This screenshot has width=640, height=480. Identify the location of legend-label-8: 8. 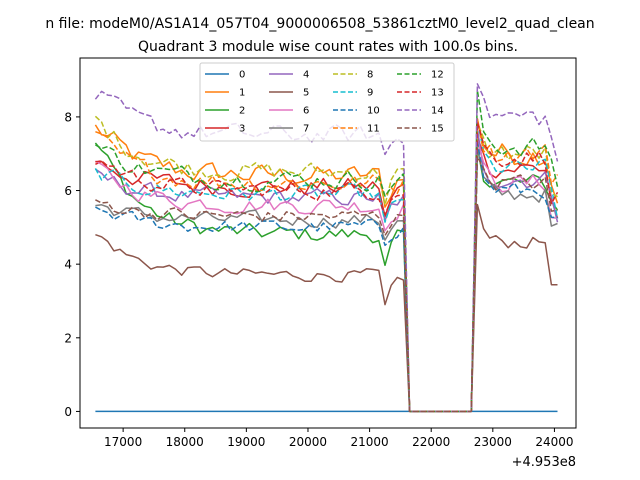
(370, 75).